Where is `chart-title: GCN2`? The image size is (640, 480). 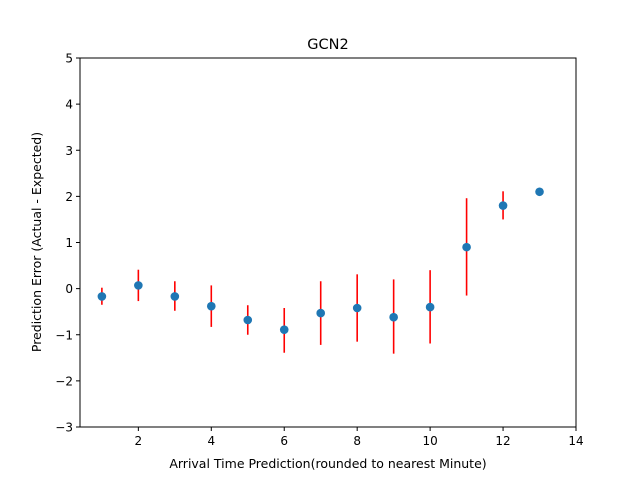 chart-title: GCN2 is located at coordinates (327, 45).